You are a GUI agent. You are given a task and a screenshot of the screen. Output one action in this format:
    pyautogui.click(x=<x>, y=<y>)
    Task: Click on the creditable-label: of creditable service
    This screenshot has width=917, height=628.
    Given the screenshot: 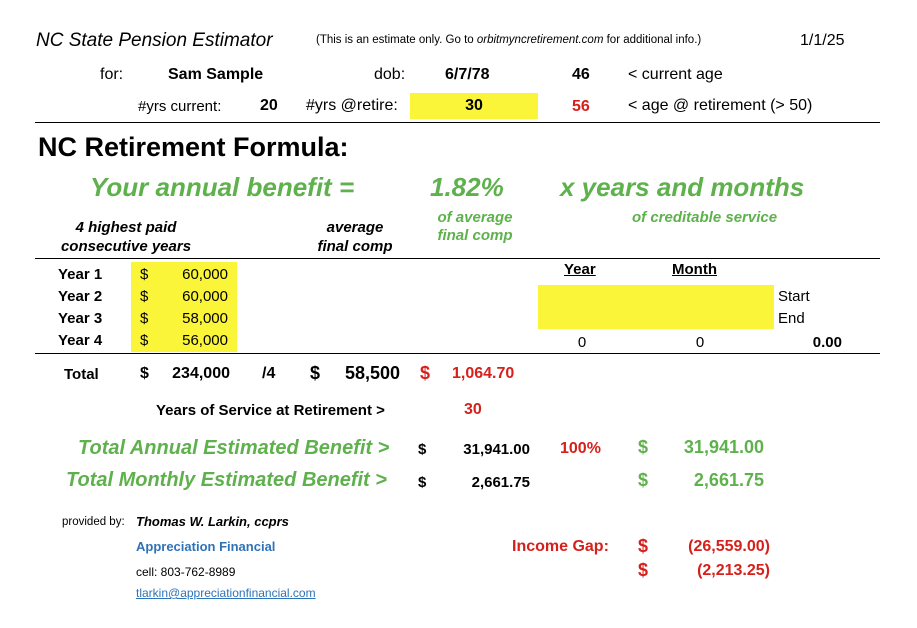 What is the action you would take?
    pyautogui.click(x=705, y=217)
    